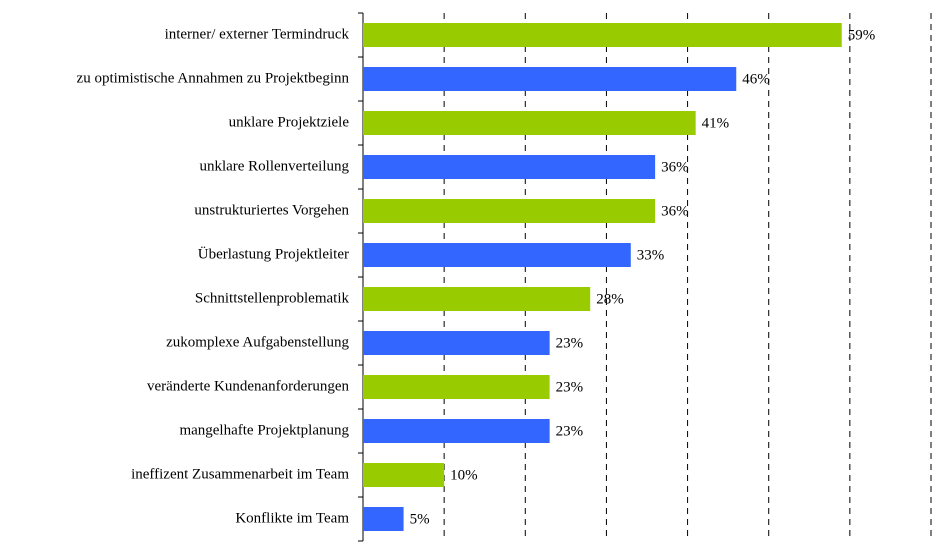  What do you see at coordinates (257, 34) in the screenshot?
I see `category-label: interner/ externer Termindruck` at bounding box center [257, 34].